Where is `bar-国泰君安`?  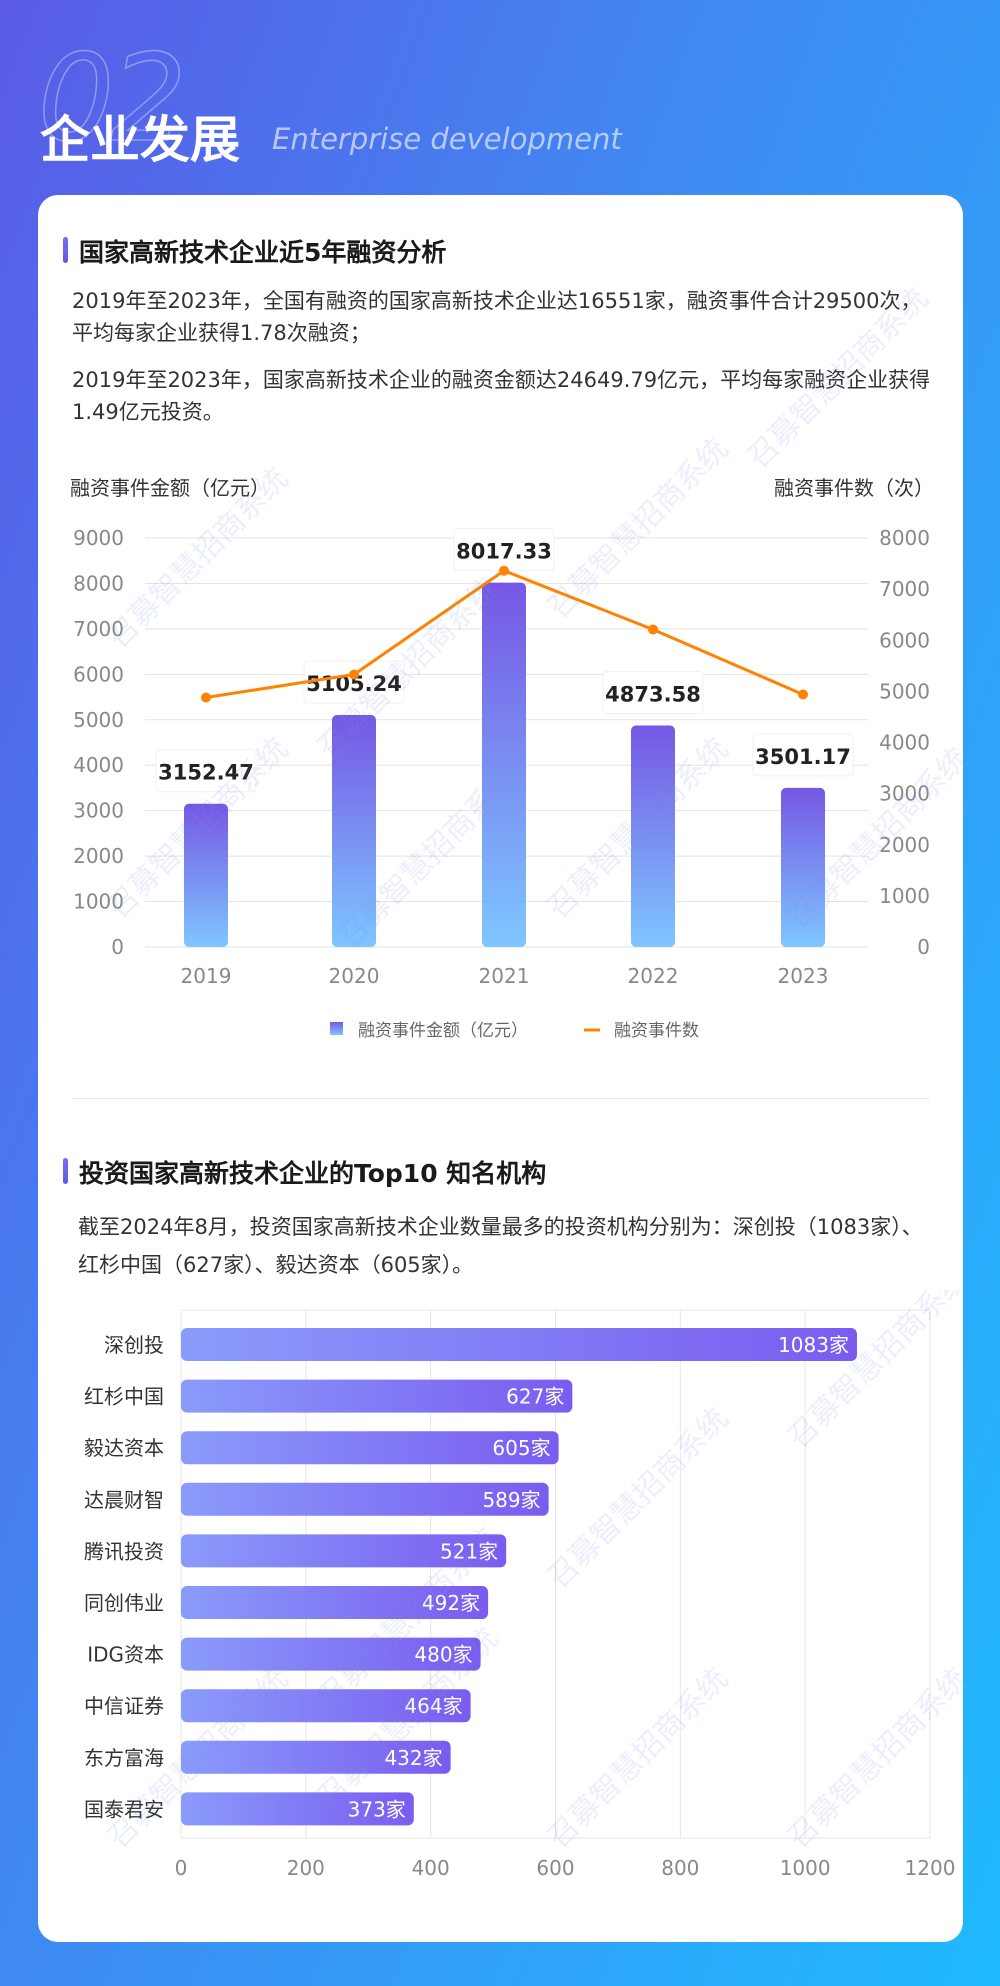
bar-国泰君安 is located at coordinates (297, 1809).